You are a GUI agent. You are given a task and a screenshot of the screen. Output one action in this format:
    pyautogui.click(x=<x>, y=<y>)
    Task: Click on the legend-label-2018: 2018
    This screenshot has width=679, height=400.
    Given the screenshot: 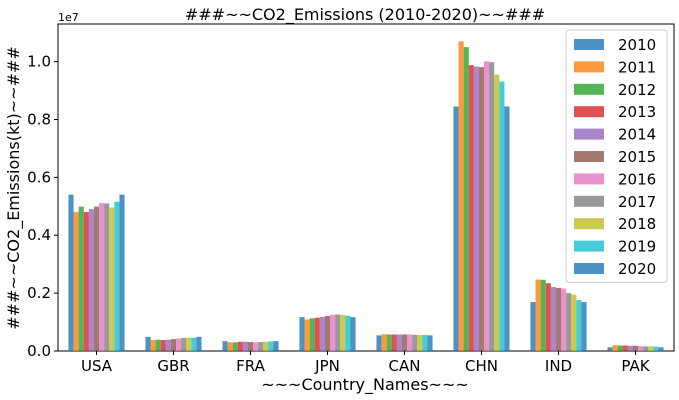 What is the action you would take?
    pyautogui.click(x=637, y=224)
    